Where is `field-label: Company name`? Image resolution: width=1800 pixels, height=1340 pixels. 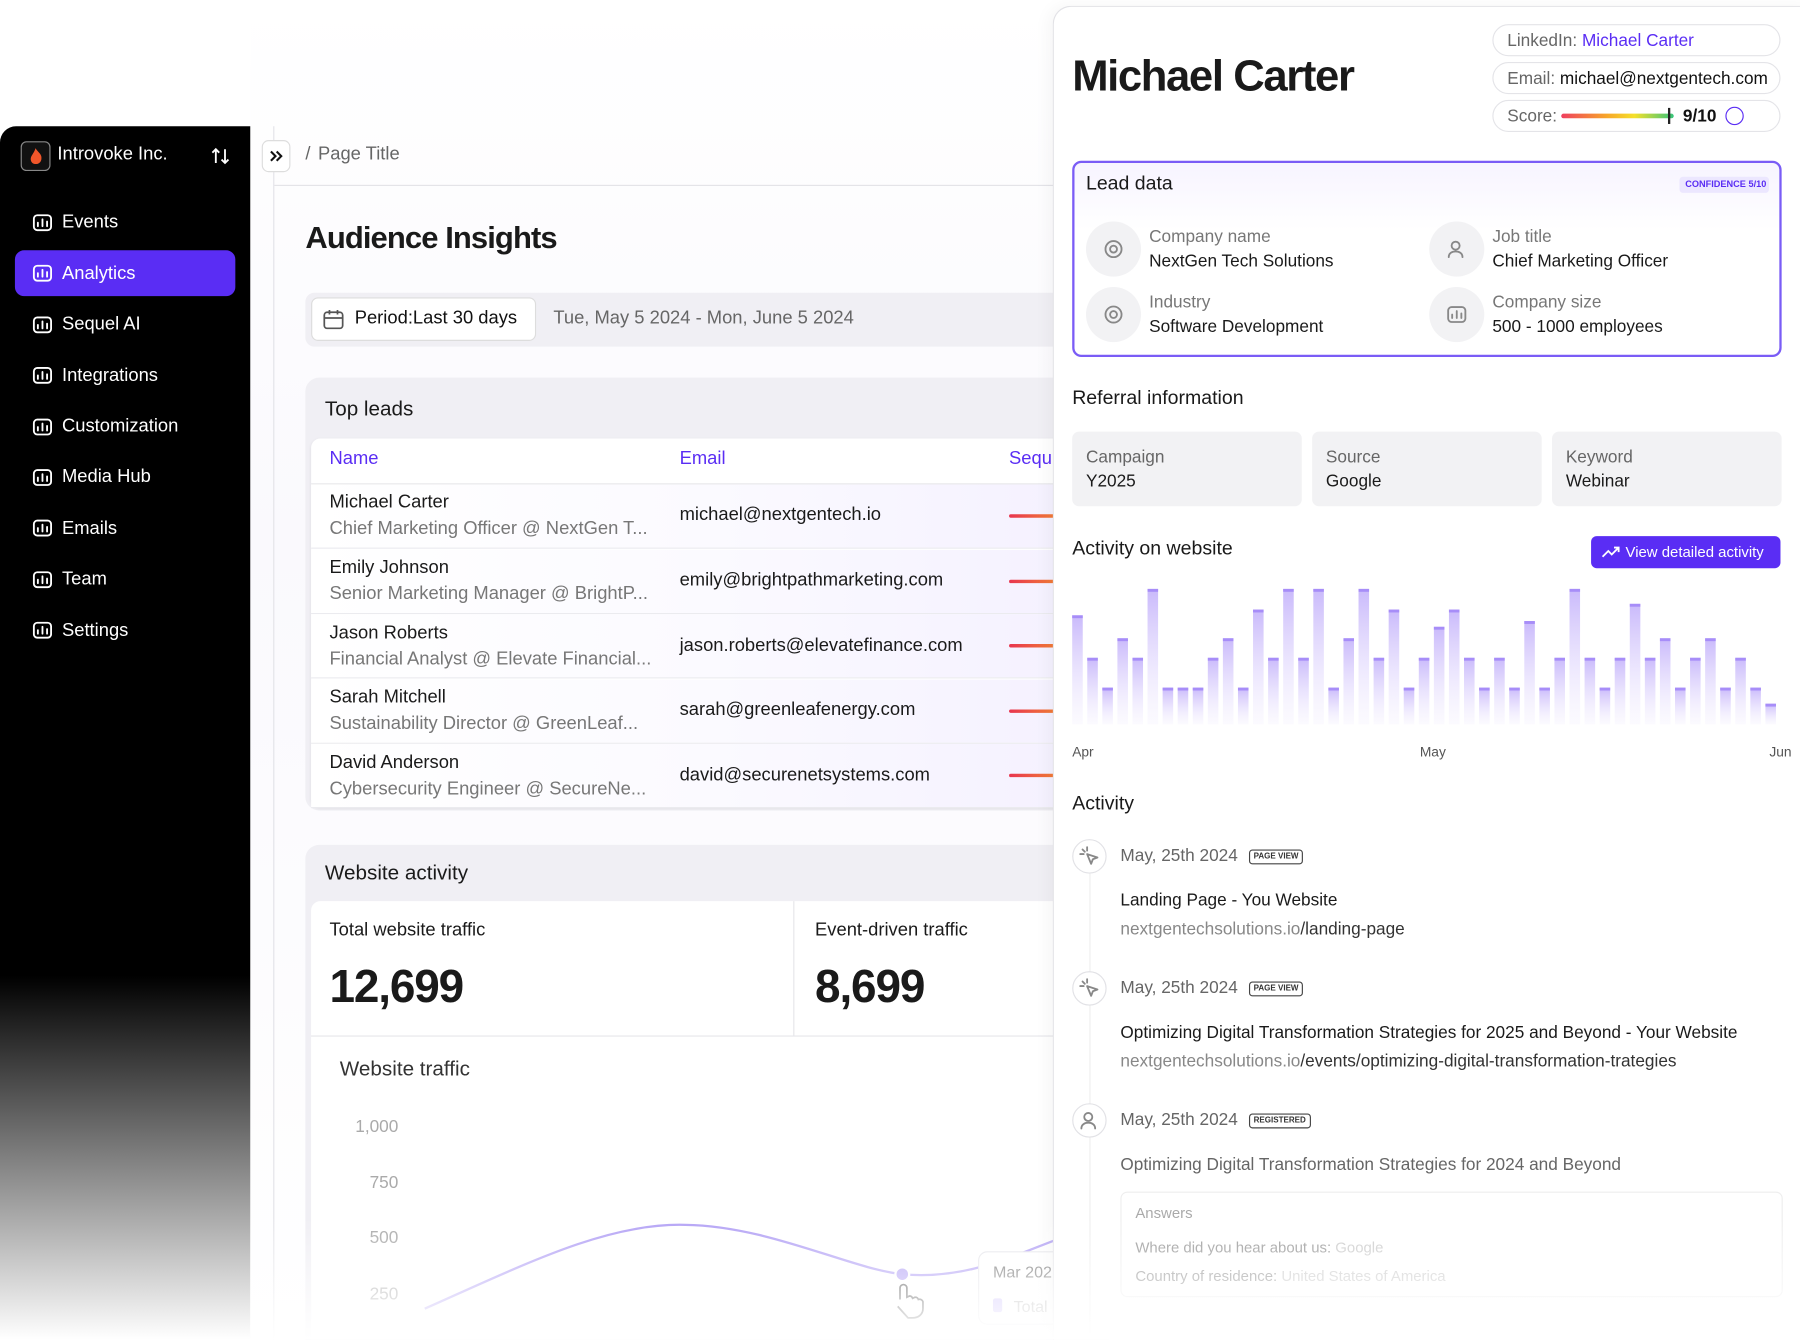 field-label: Company name is located at coordinates (1210, 237).